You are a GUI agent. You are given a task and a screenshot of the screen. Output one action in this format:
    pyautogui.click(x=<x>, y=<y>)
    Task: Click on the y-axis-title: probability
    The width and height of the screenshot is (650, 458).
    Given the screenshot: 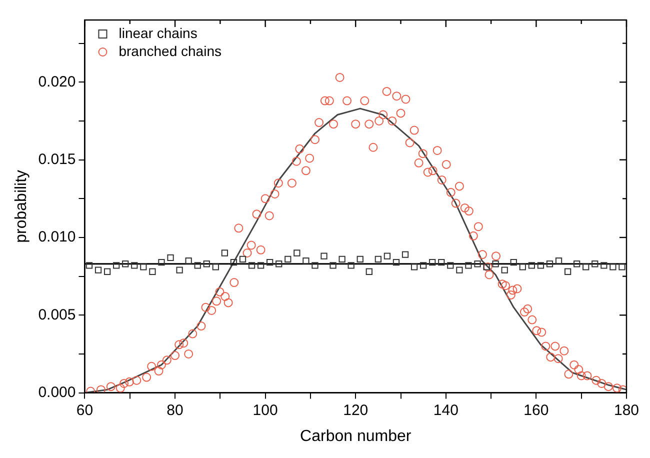 What is the action you would take?
    pyautogui.click(x=21, y=206)
    